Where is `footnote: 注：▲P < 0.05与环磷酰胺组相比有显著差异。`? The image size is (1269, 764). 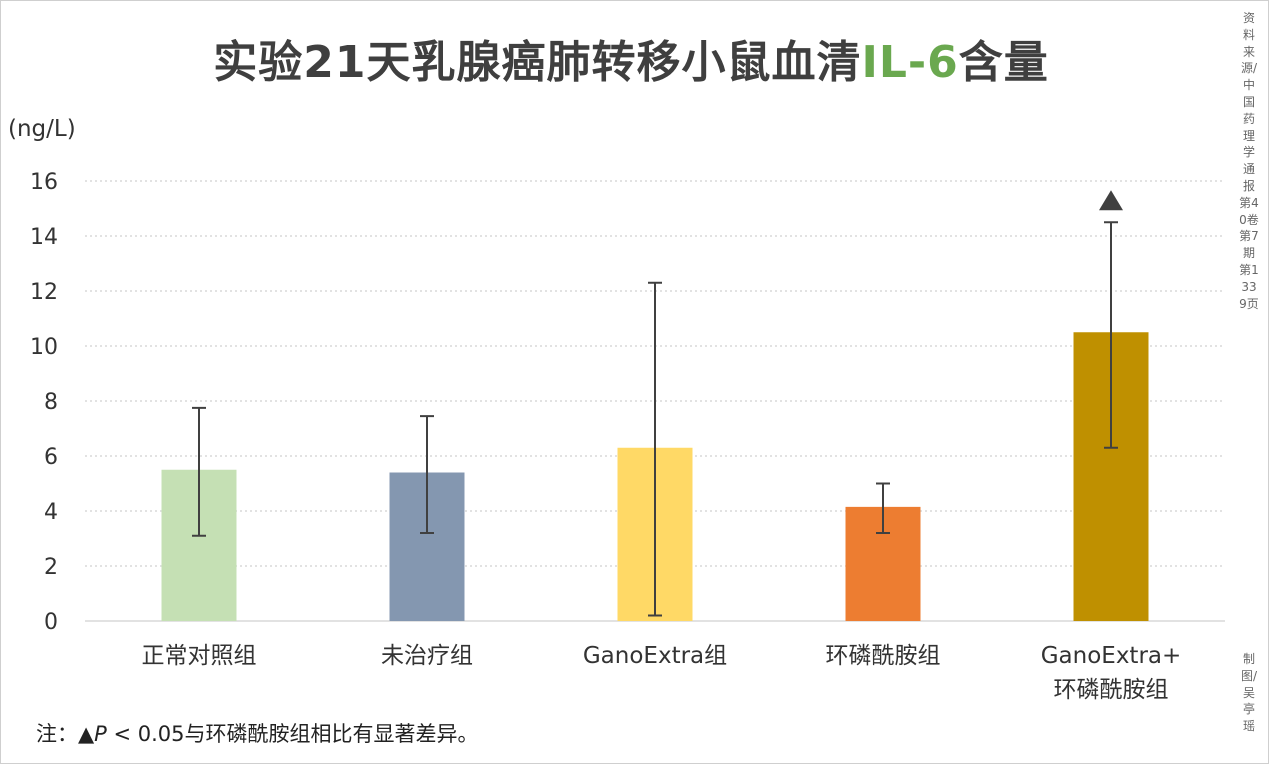 footnote: 注：▲P < 0.05与环磷酰胺组相比有显著差异。 is located at coordinates (257, 733).